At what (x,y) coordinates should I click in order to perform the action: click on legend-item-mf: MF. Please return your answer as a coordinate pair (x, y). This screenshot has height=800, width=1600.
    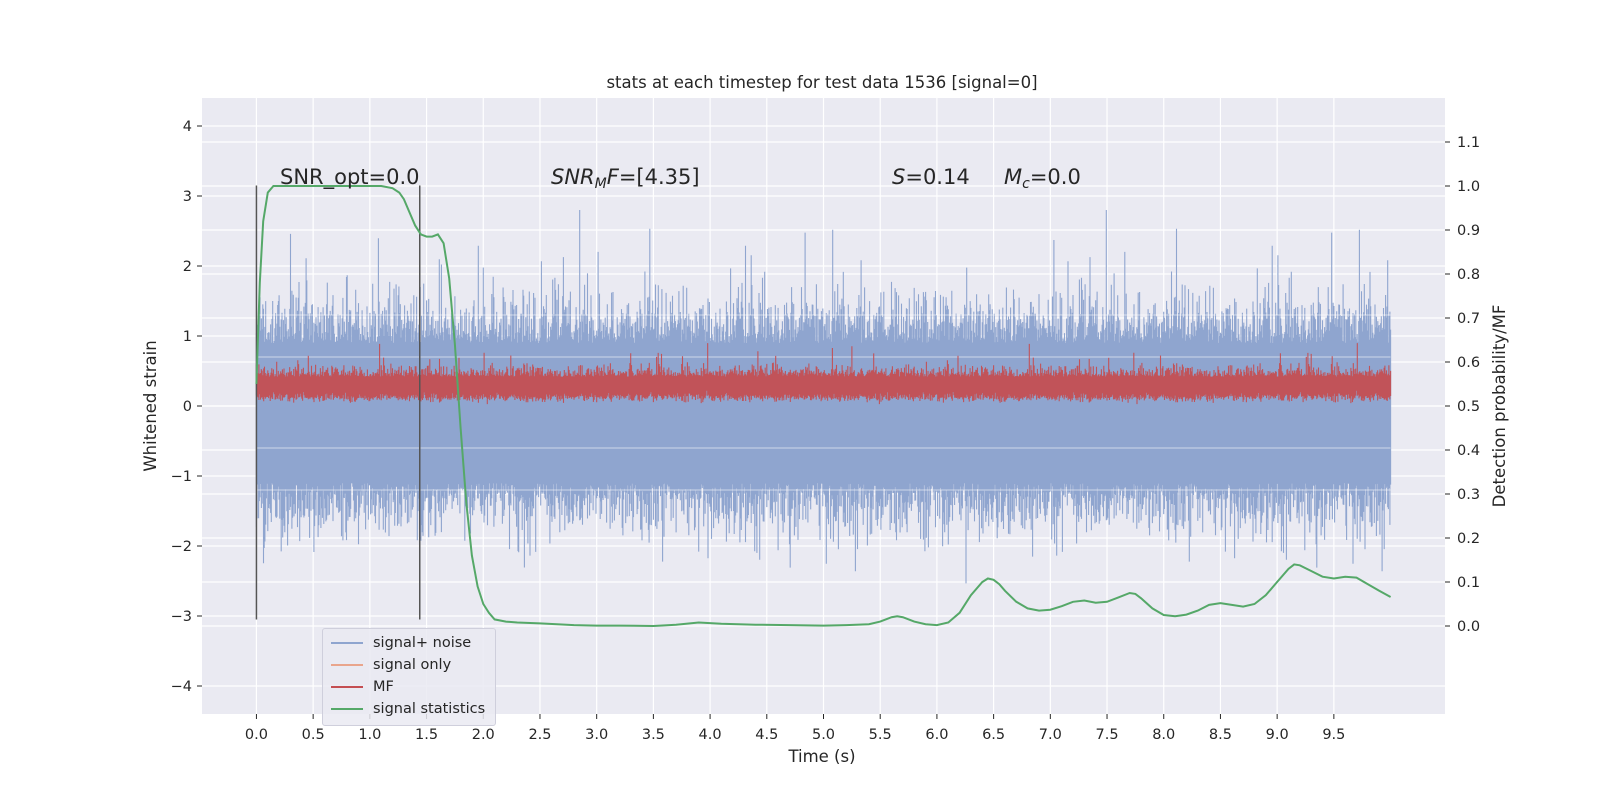
    Looking at the image, I should click on (362, 687).